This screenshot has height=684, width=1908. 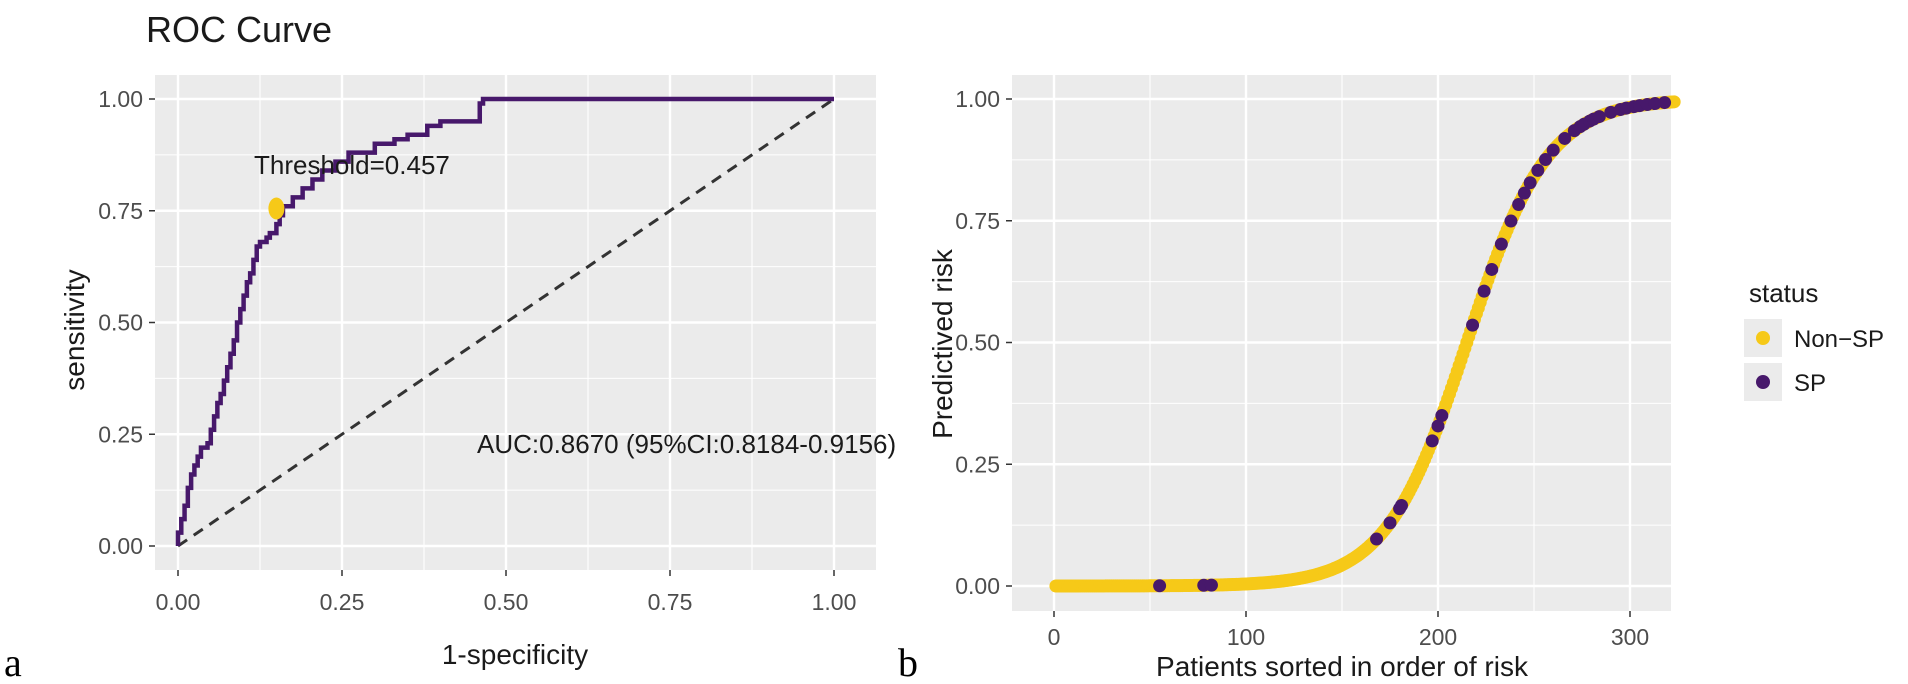 I want to click on roc-x-tick-label: 0.50, so click(x=506, y=602).